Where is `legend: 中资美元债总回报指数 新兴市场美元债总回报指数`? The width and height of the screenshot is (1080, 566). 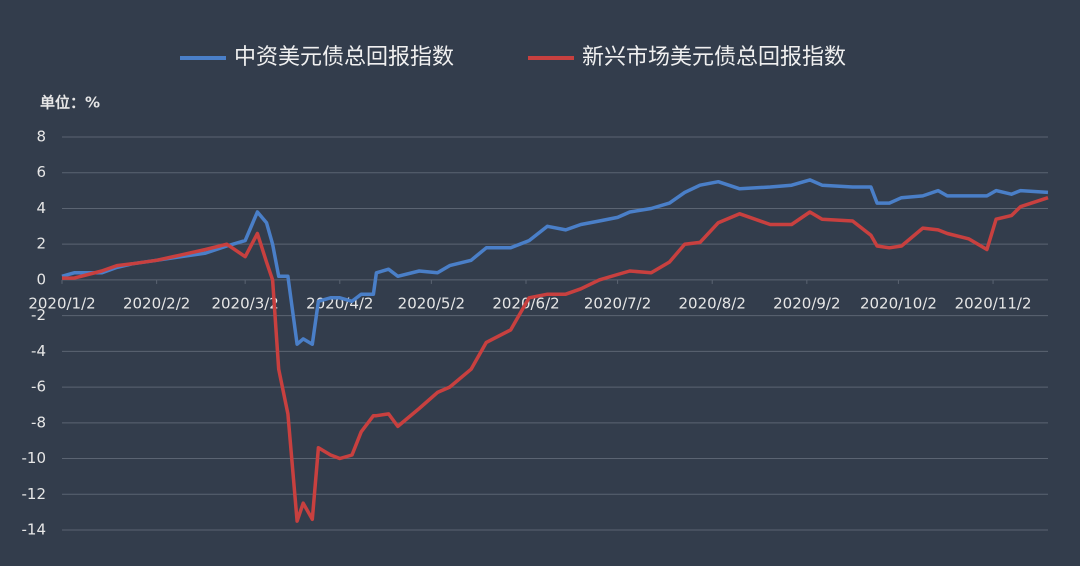 legend: 中资美元债总回报指数 新兴市场美元债总回报指数 is located at coordinates (513, 57).